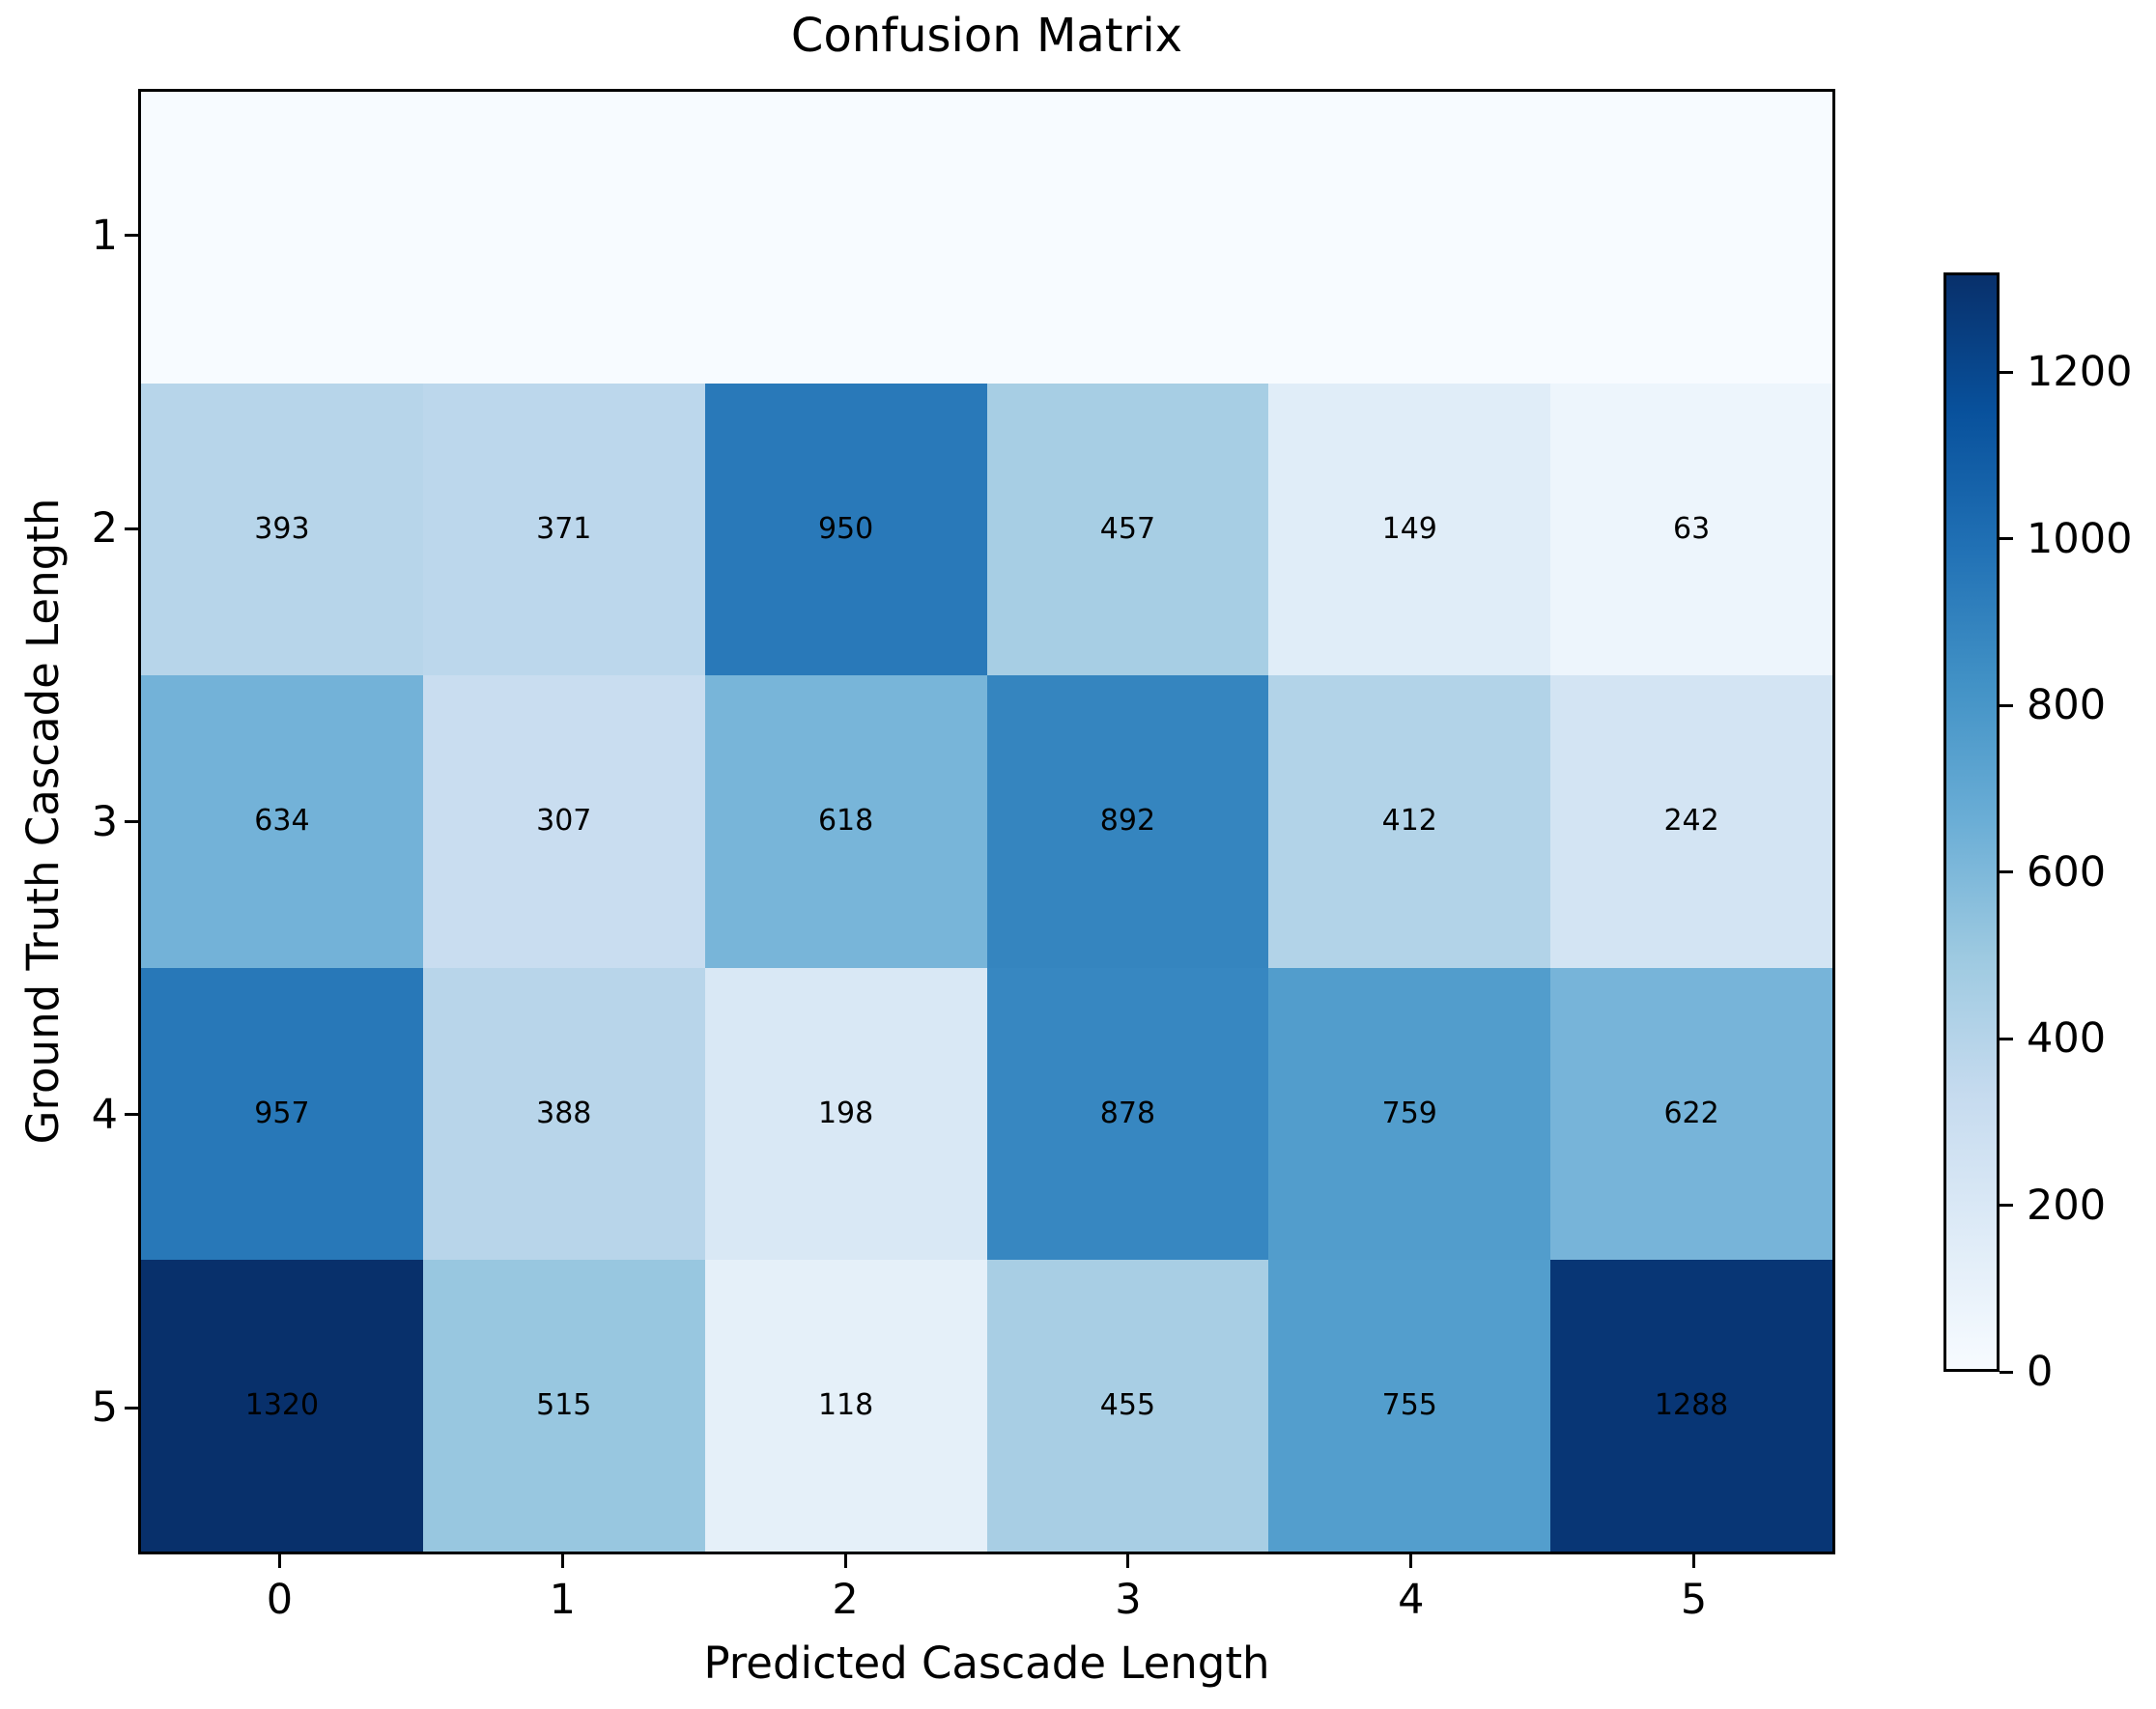 The width and height of the screenshot is (2156, 1709). I want to click on cell-value: 149, so click(1409, 529).